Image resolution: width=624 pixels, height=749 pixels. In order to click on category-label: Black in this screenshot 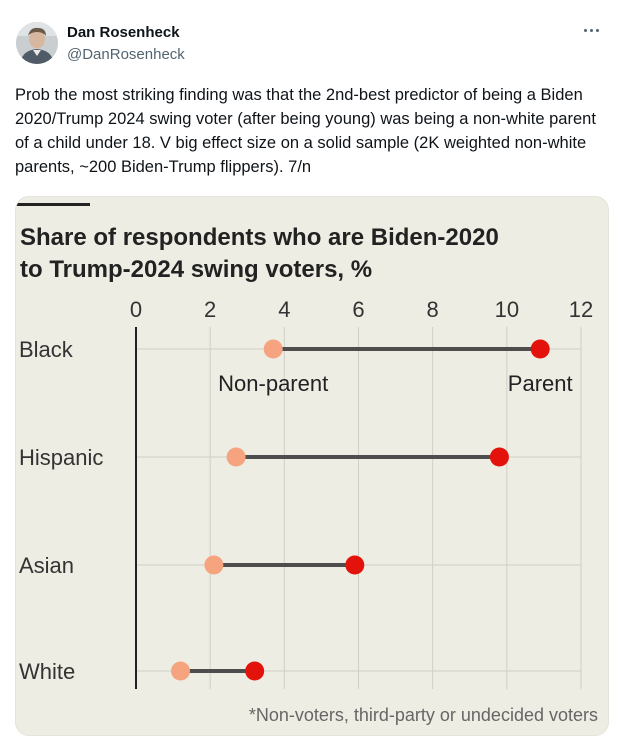, I will do `click(46, 349)`.